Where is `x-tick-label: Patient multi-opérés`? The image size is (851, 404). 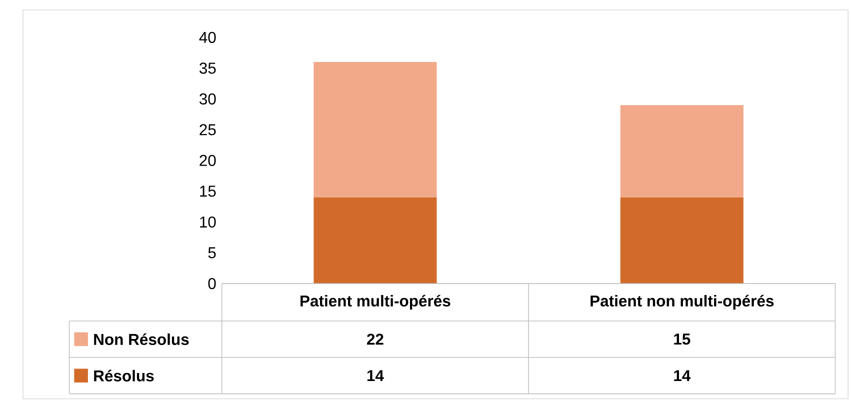 x-tick-label: Patient multi-opérés is located at coordinates (375, 302).